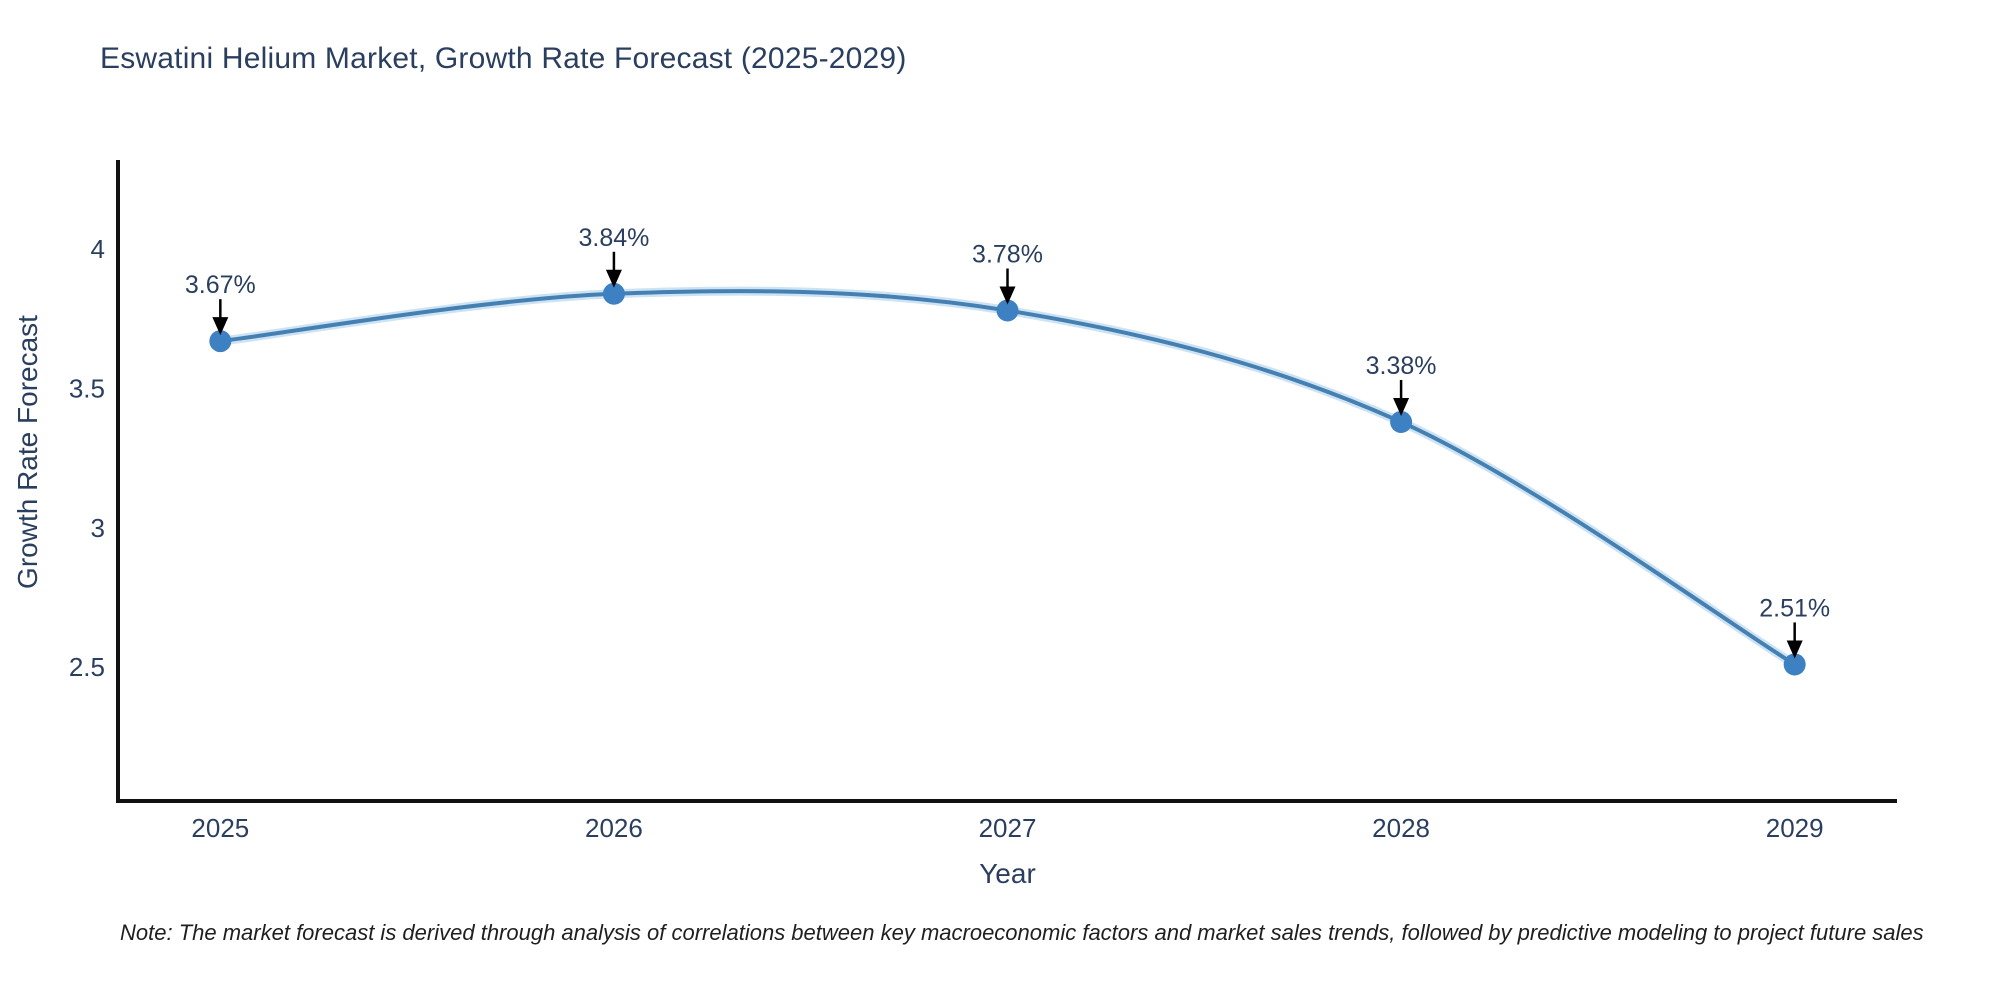  I want to click on point-value-label: 3.67%, so click(220, 285).